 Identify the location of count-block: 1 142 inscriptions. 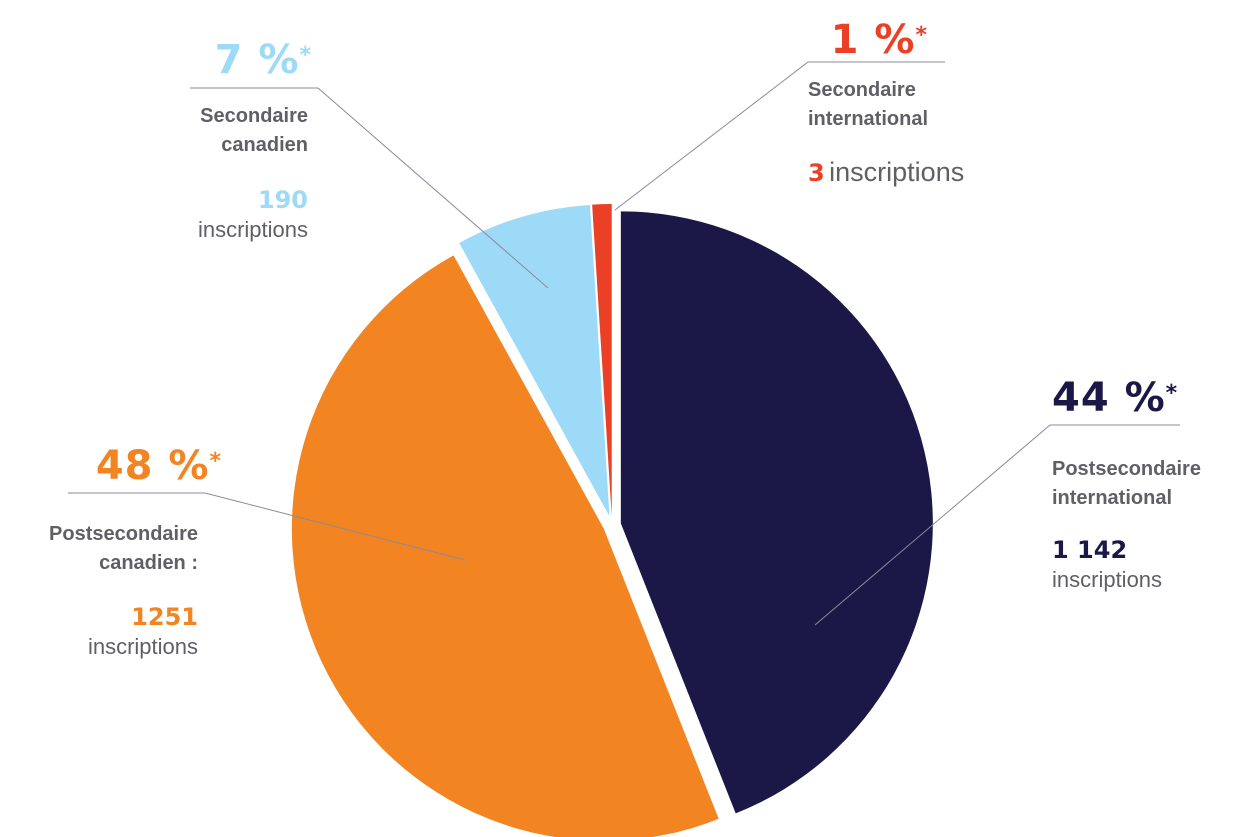
(1107, 565).